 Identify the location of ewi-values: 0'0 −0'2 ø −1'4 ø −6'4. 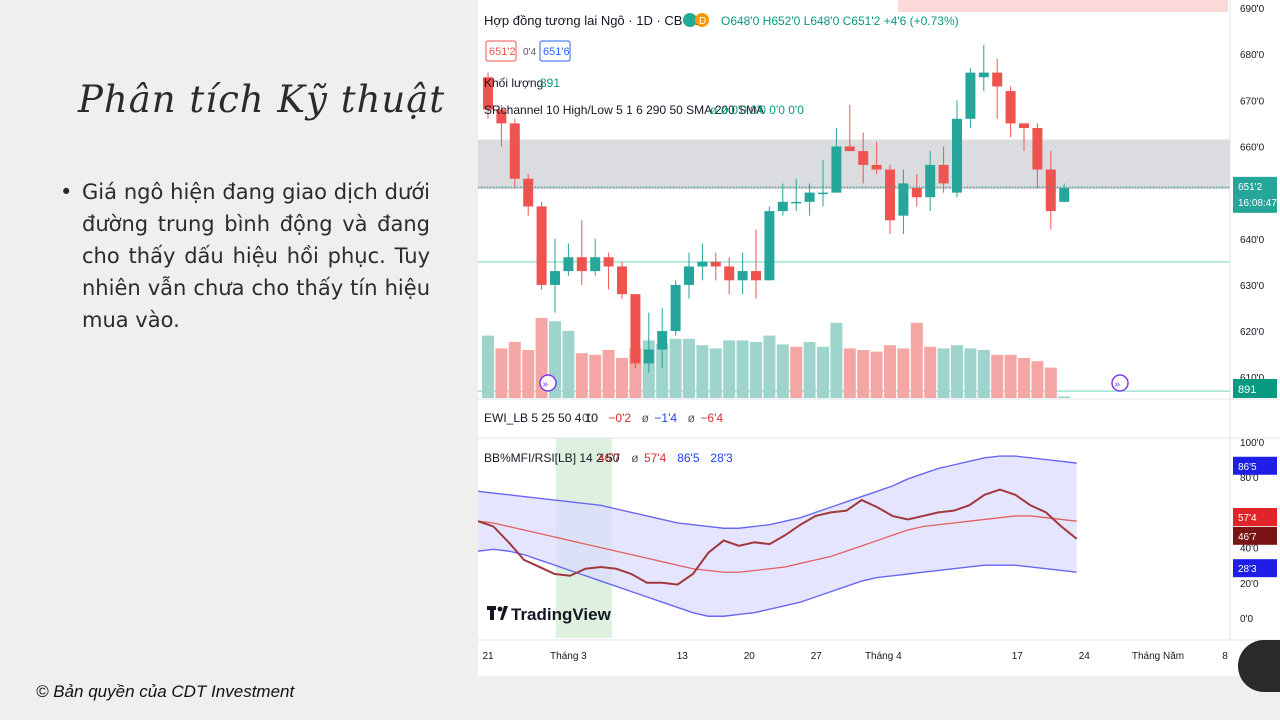
(652, 418).